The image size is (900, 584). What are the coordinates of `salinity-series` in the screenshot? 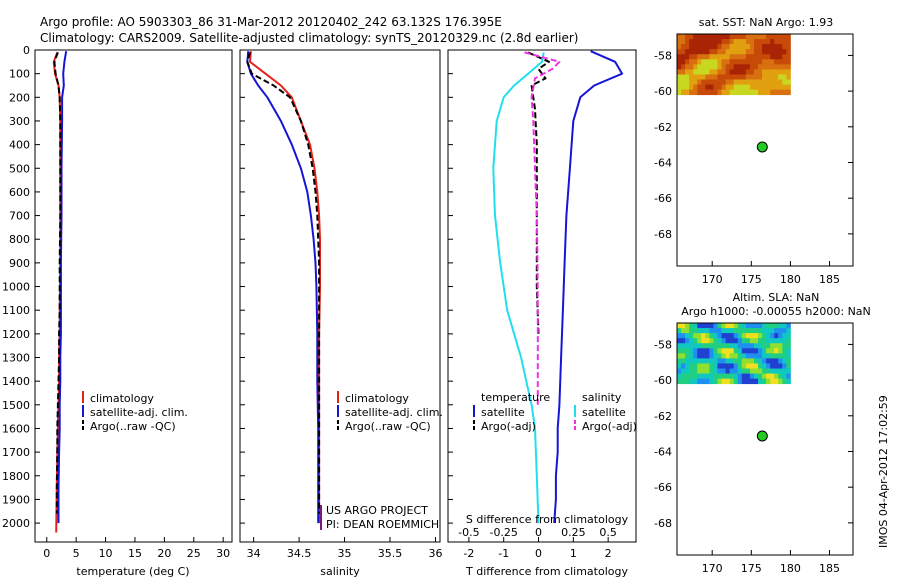 It's located at (283, 287).